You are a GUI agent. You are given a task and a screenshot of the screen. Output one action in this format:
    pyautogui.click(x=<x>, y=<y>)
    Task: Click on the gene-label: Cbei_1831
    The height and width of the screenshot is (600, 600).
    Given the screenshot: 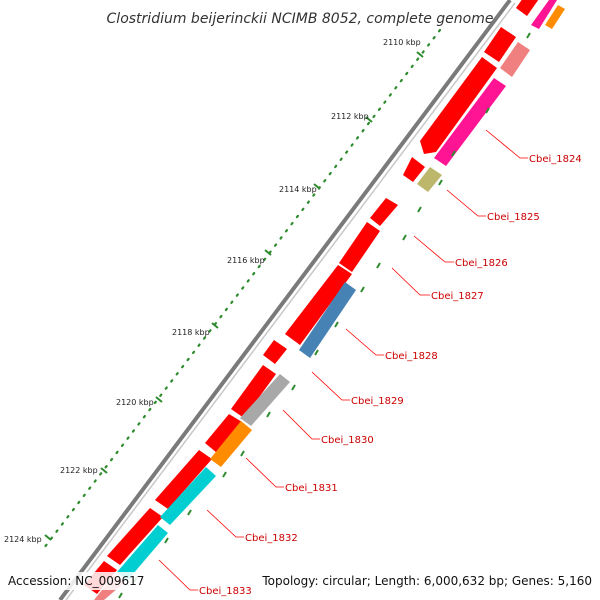 What is the action you would take?
    pyautogui.click(x=311, y=488)
    